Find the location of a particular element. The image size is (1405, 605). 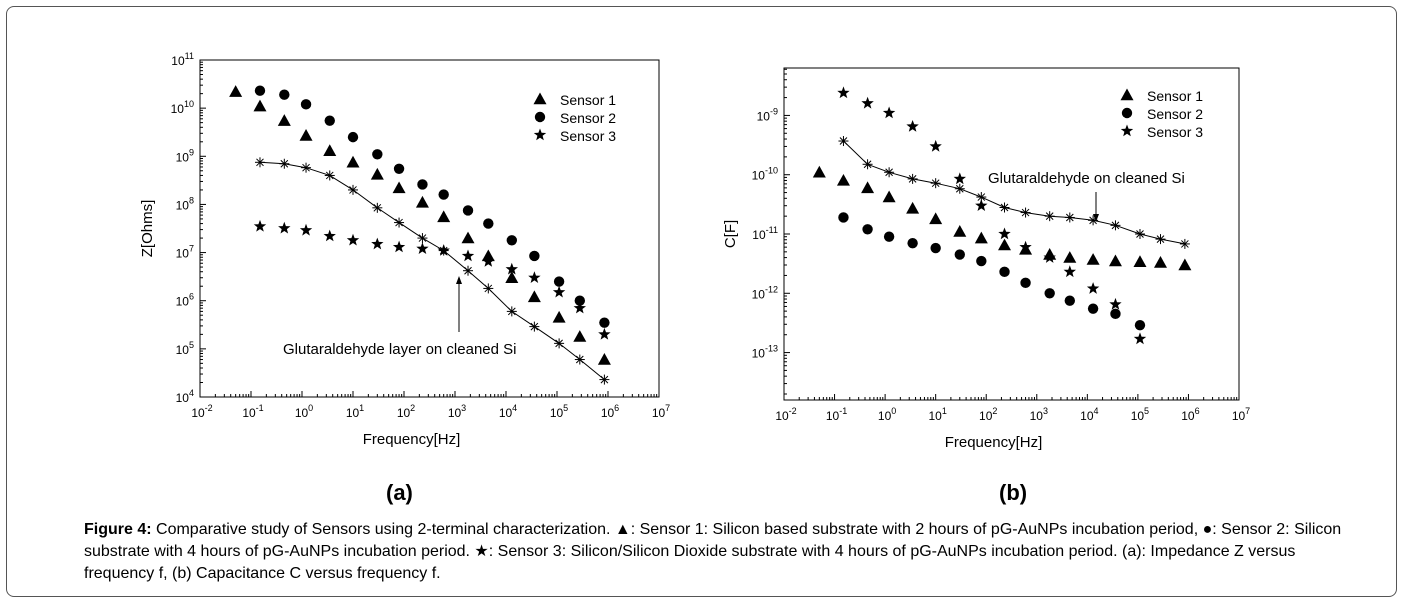

annotation-text: Glutaraldehyde layer on cleaned Si is located at coordinates (399, 349).